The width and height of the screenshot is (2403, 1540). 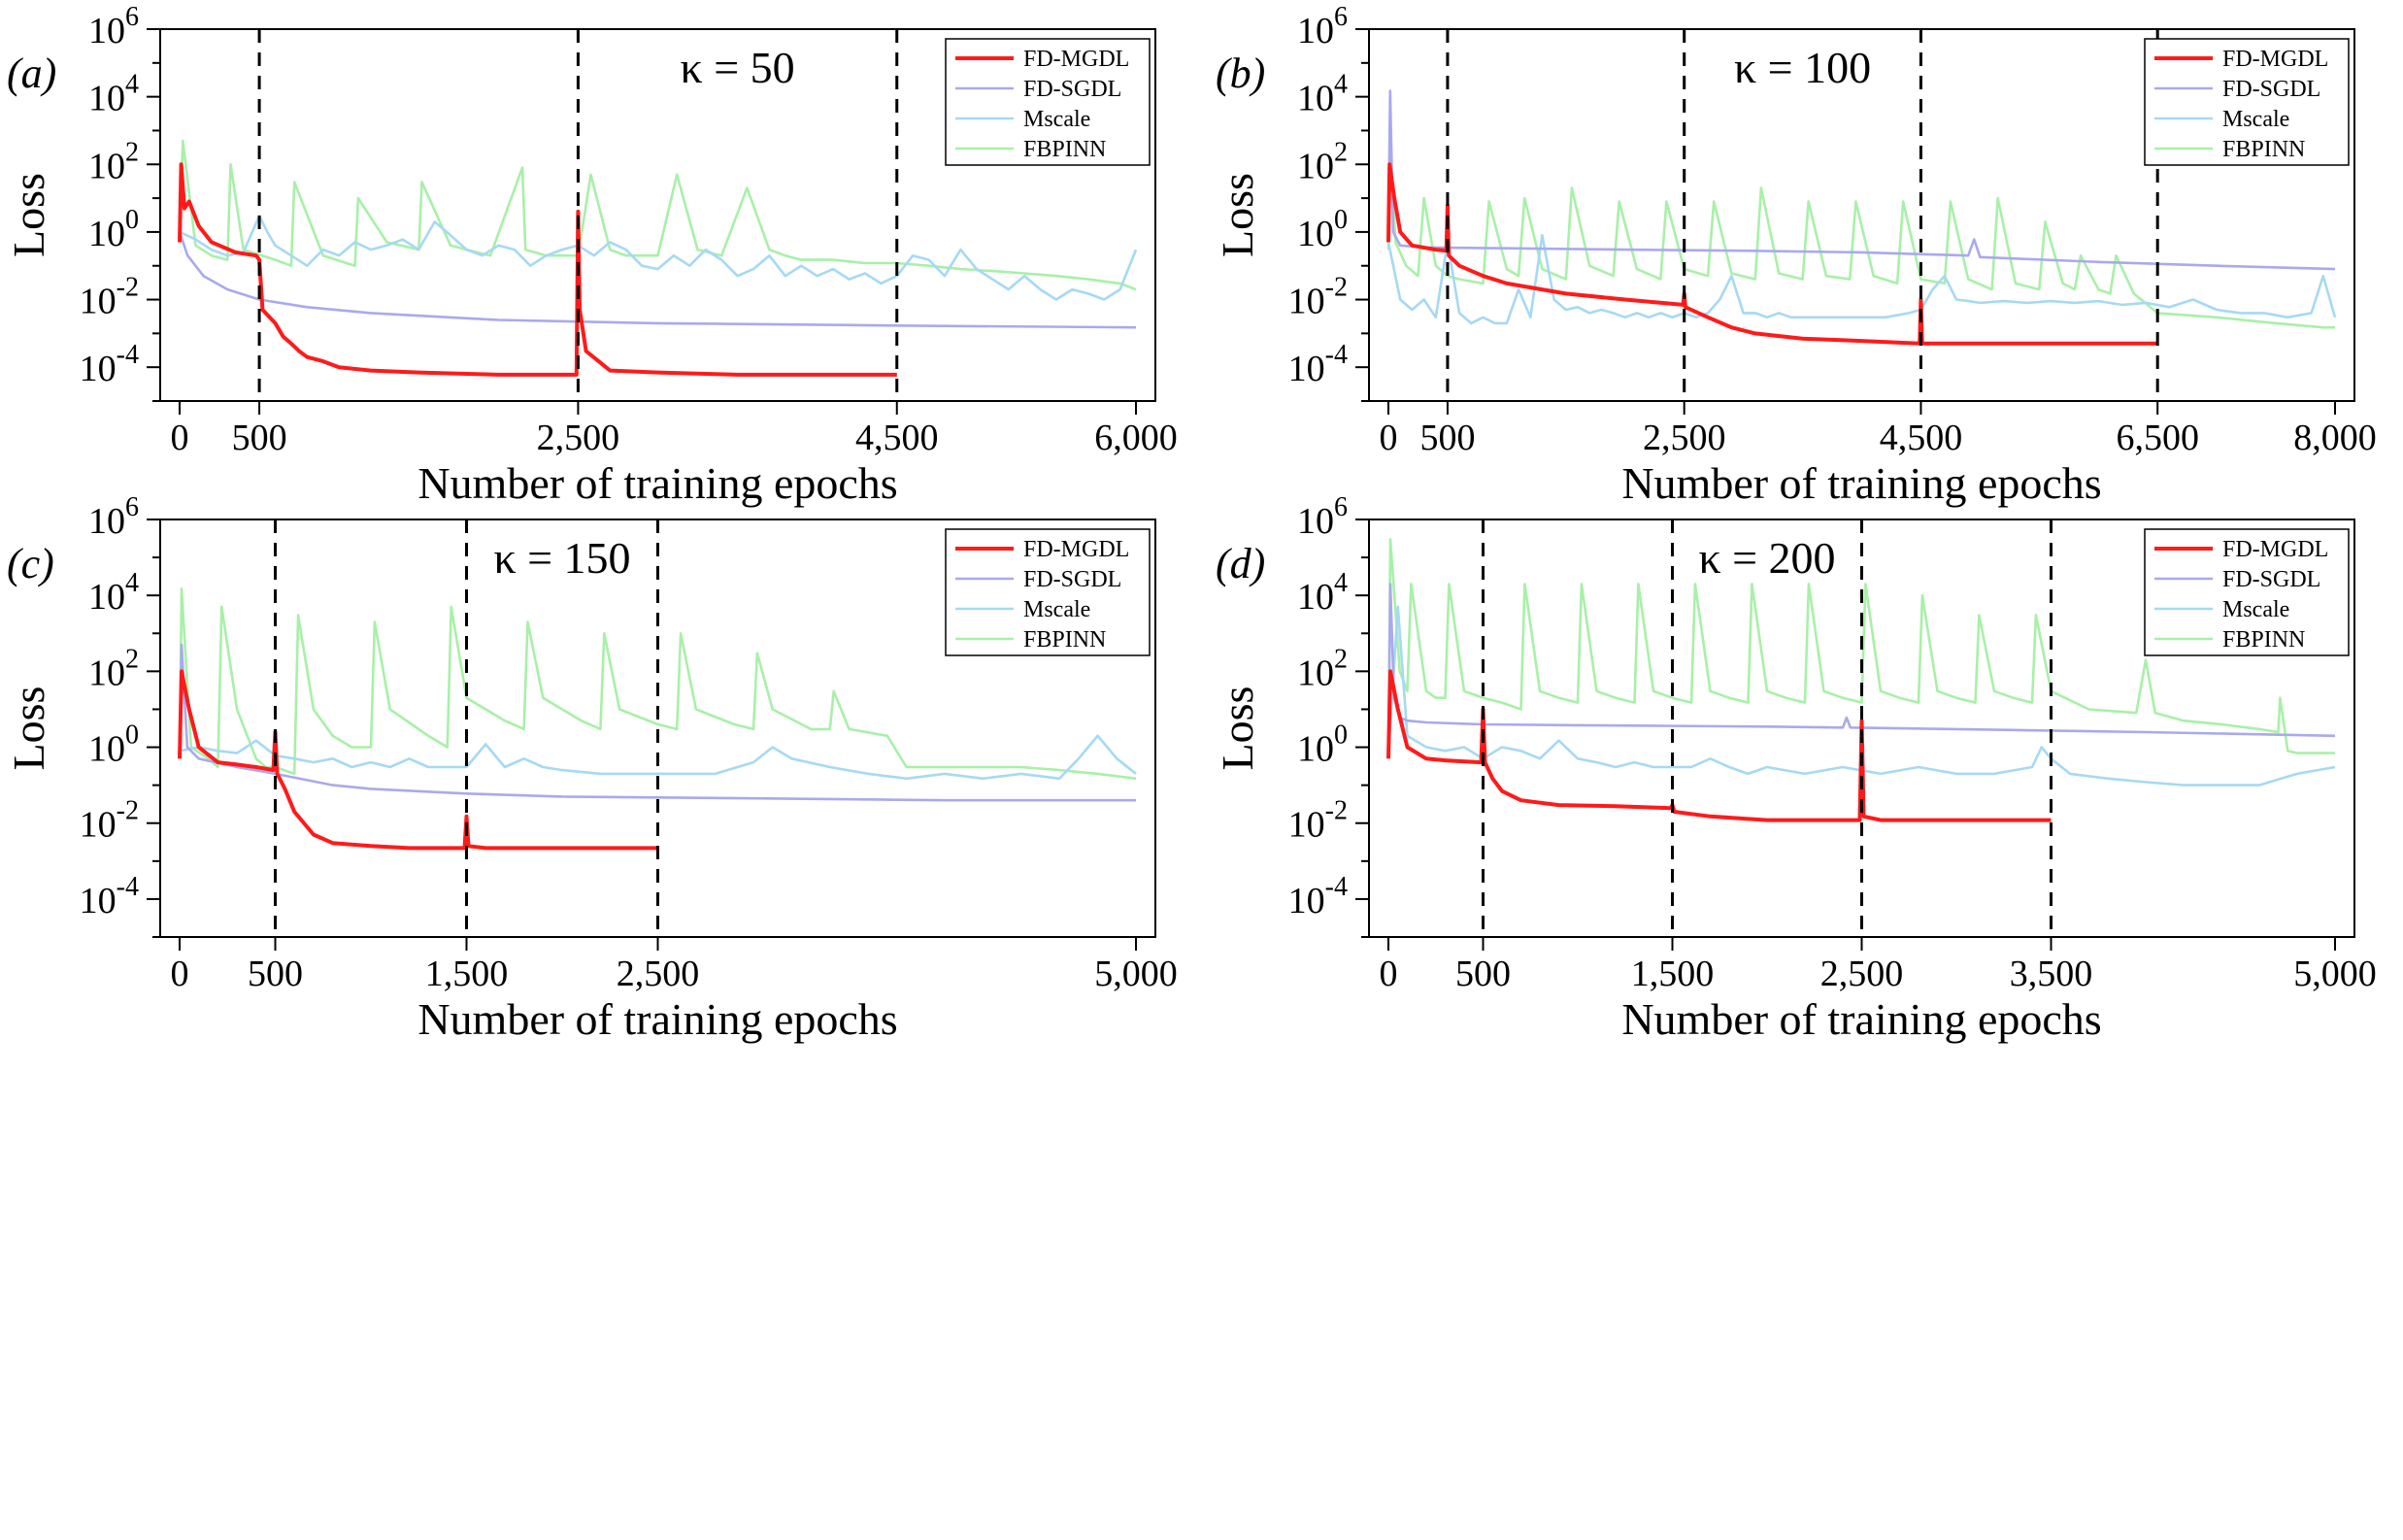 I want to click on plot-frame, so click(x=657, y=215).